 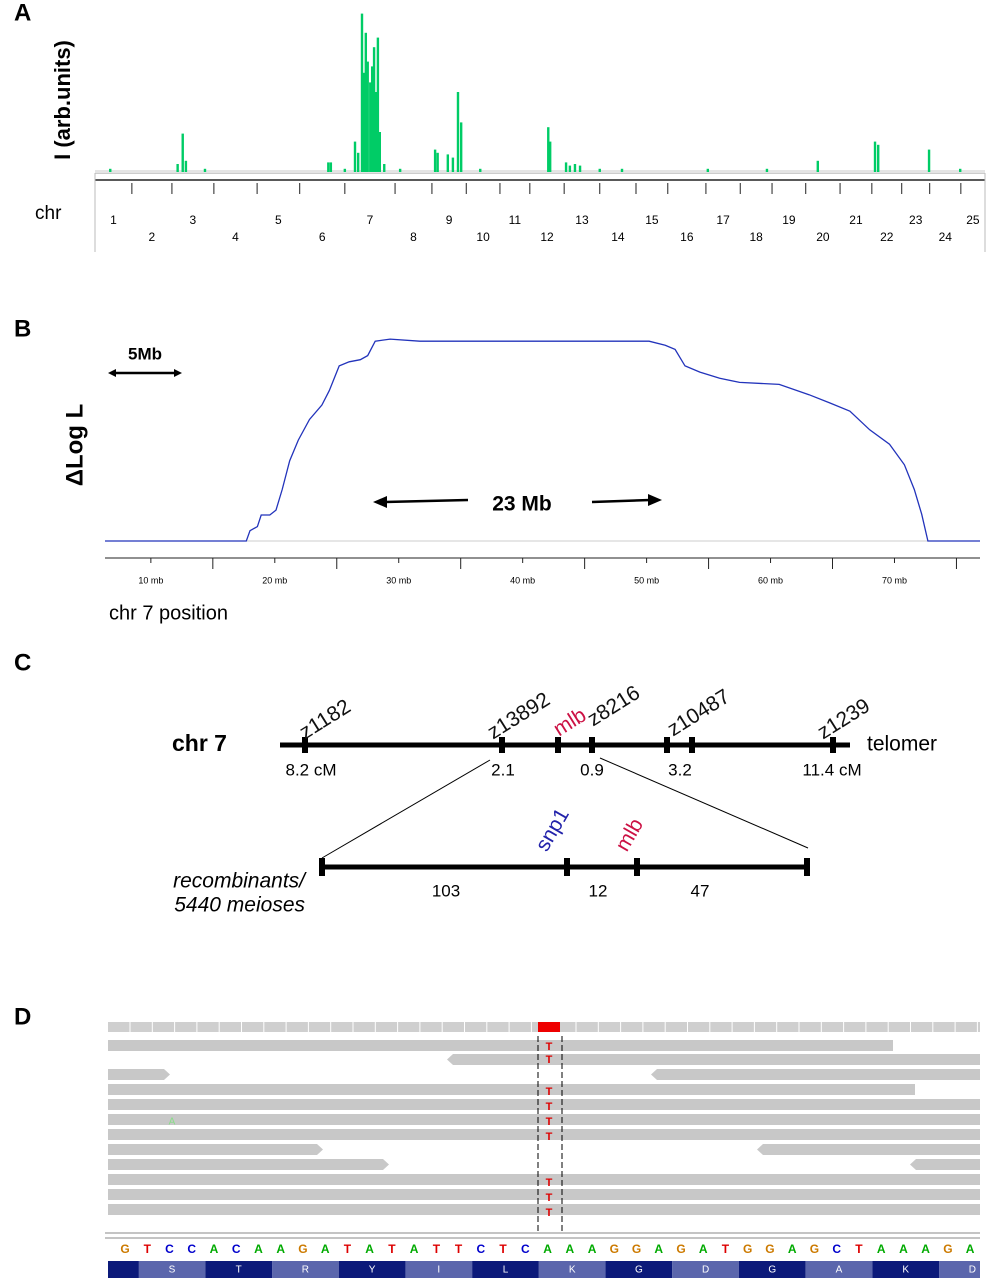 I want to click on x-tick-label: 25, so click(x=973, y=220).